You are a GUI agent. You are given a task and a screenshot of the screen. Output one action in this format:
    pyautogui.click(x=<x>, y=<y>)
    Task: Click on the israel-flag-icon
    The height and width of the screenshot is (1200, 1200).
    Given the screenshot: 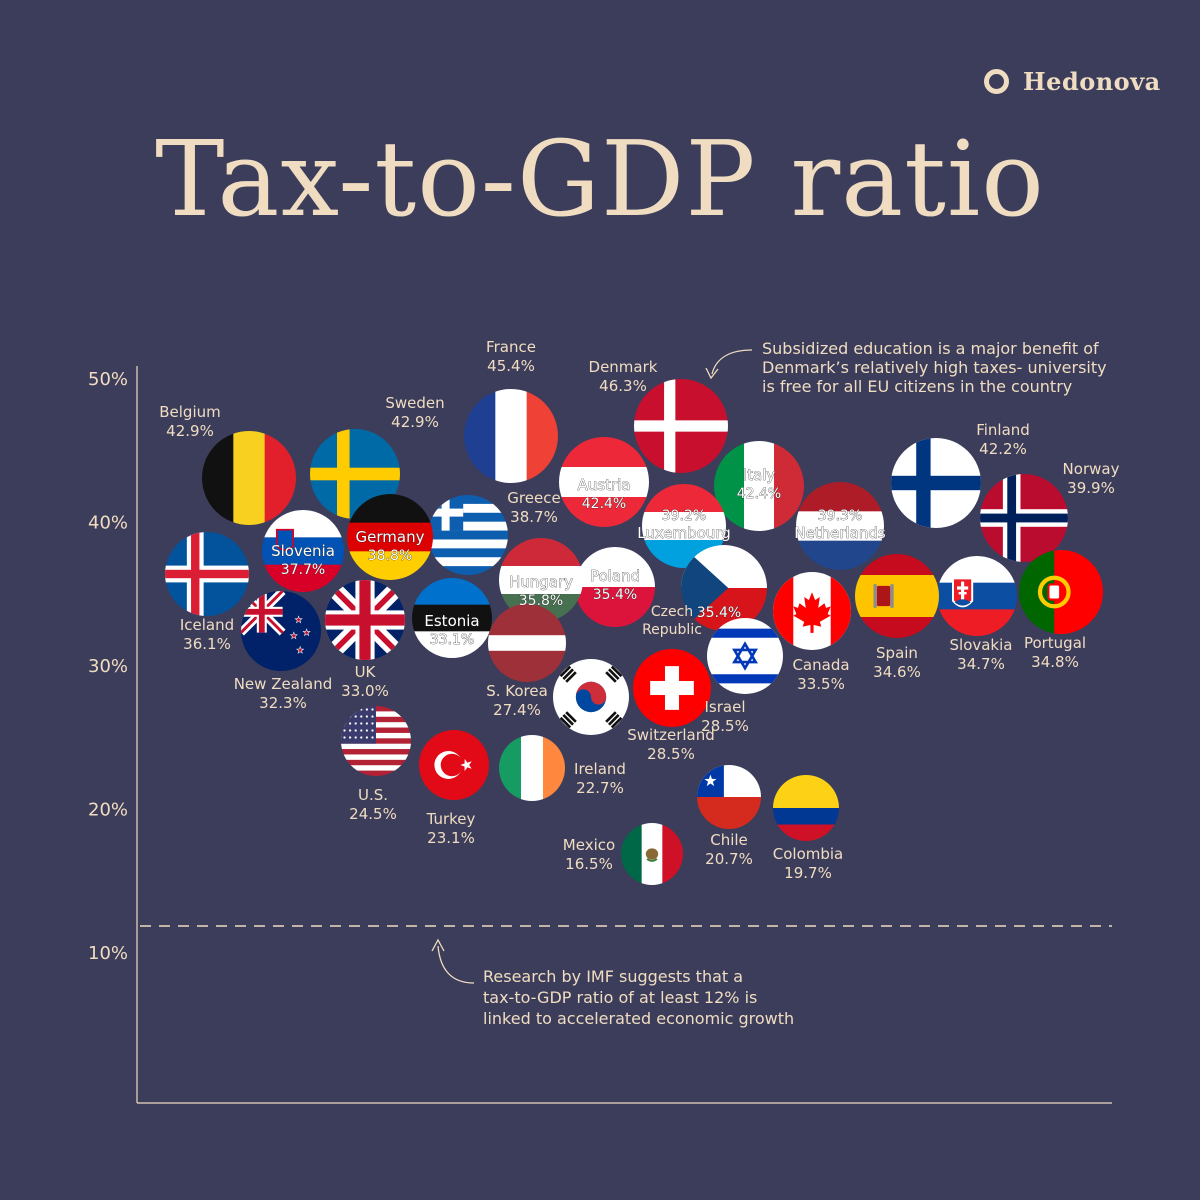 What is the action you would take?
    pyautogui.click(x=745, y=656)
    